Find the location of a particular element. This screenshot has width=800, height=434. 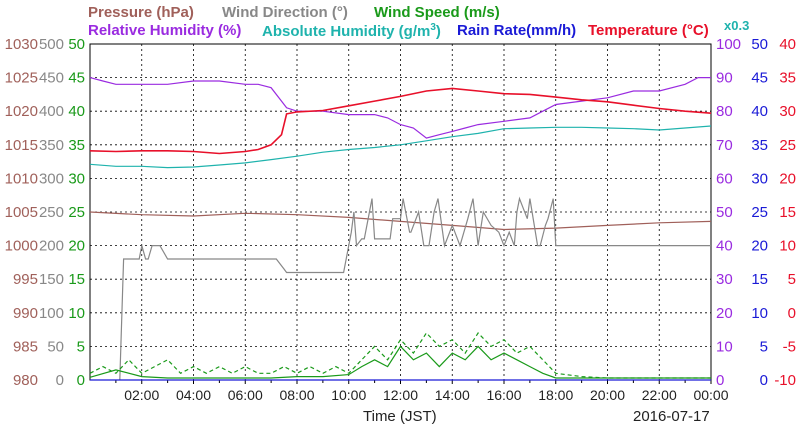

y-tick-label-relative_humidity: 30 is located at coordinates (724, 279).